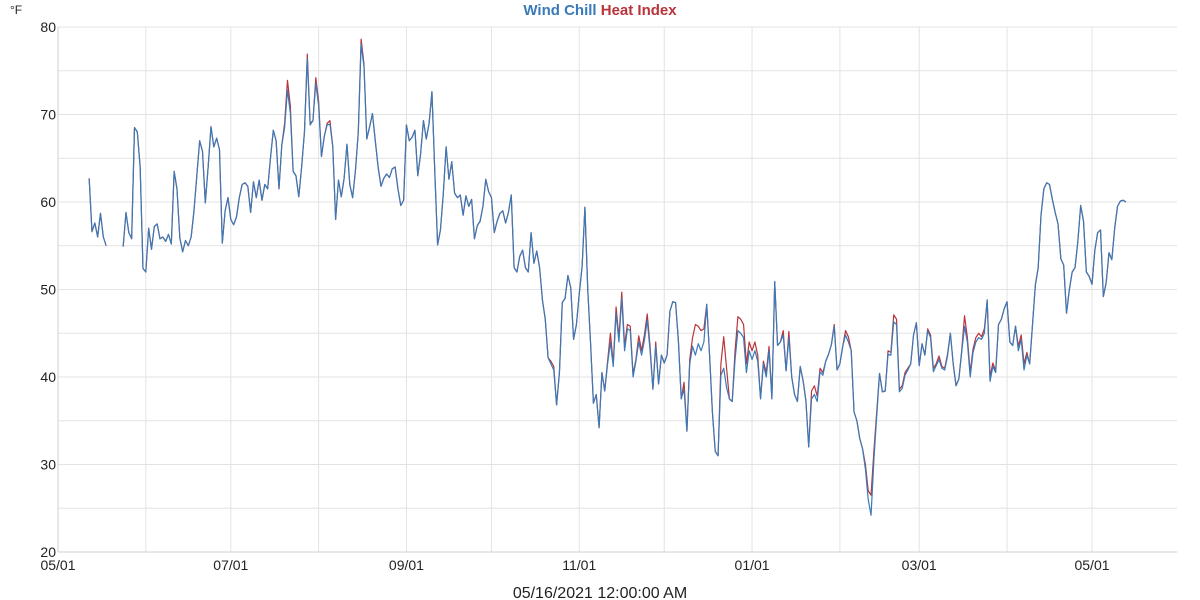 Image resolution: width=1200 pixels, height=600 pixels. What do you see at coordinates (600, 592) in the screenshot?
I see `x-axis-label: 05/16/2021 12:00:00 AM` at bounding box center [600, 592].